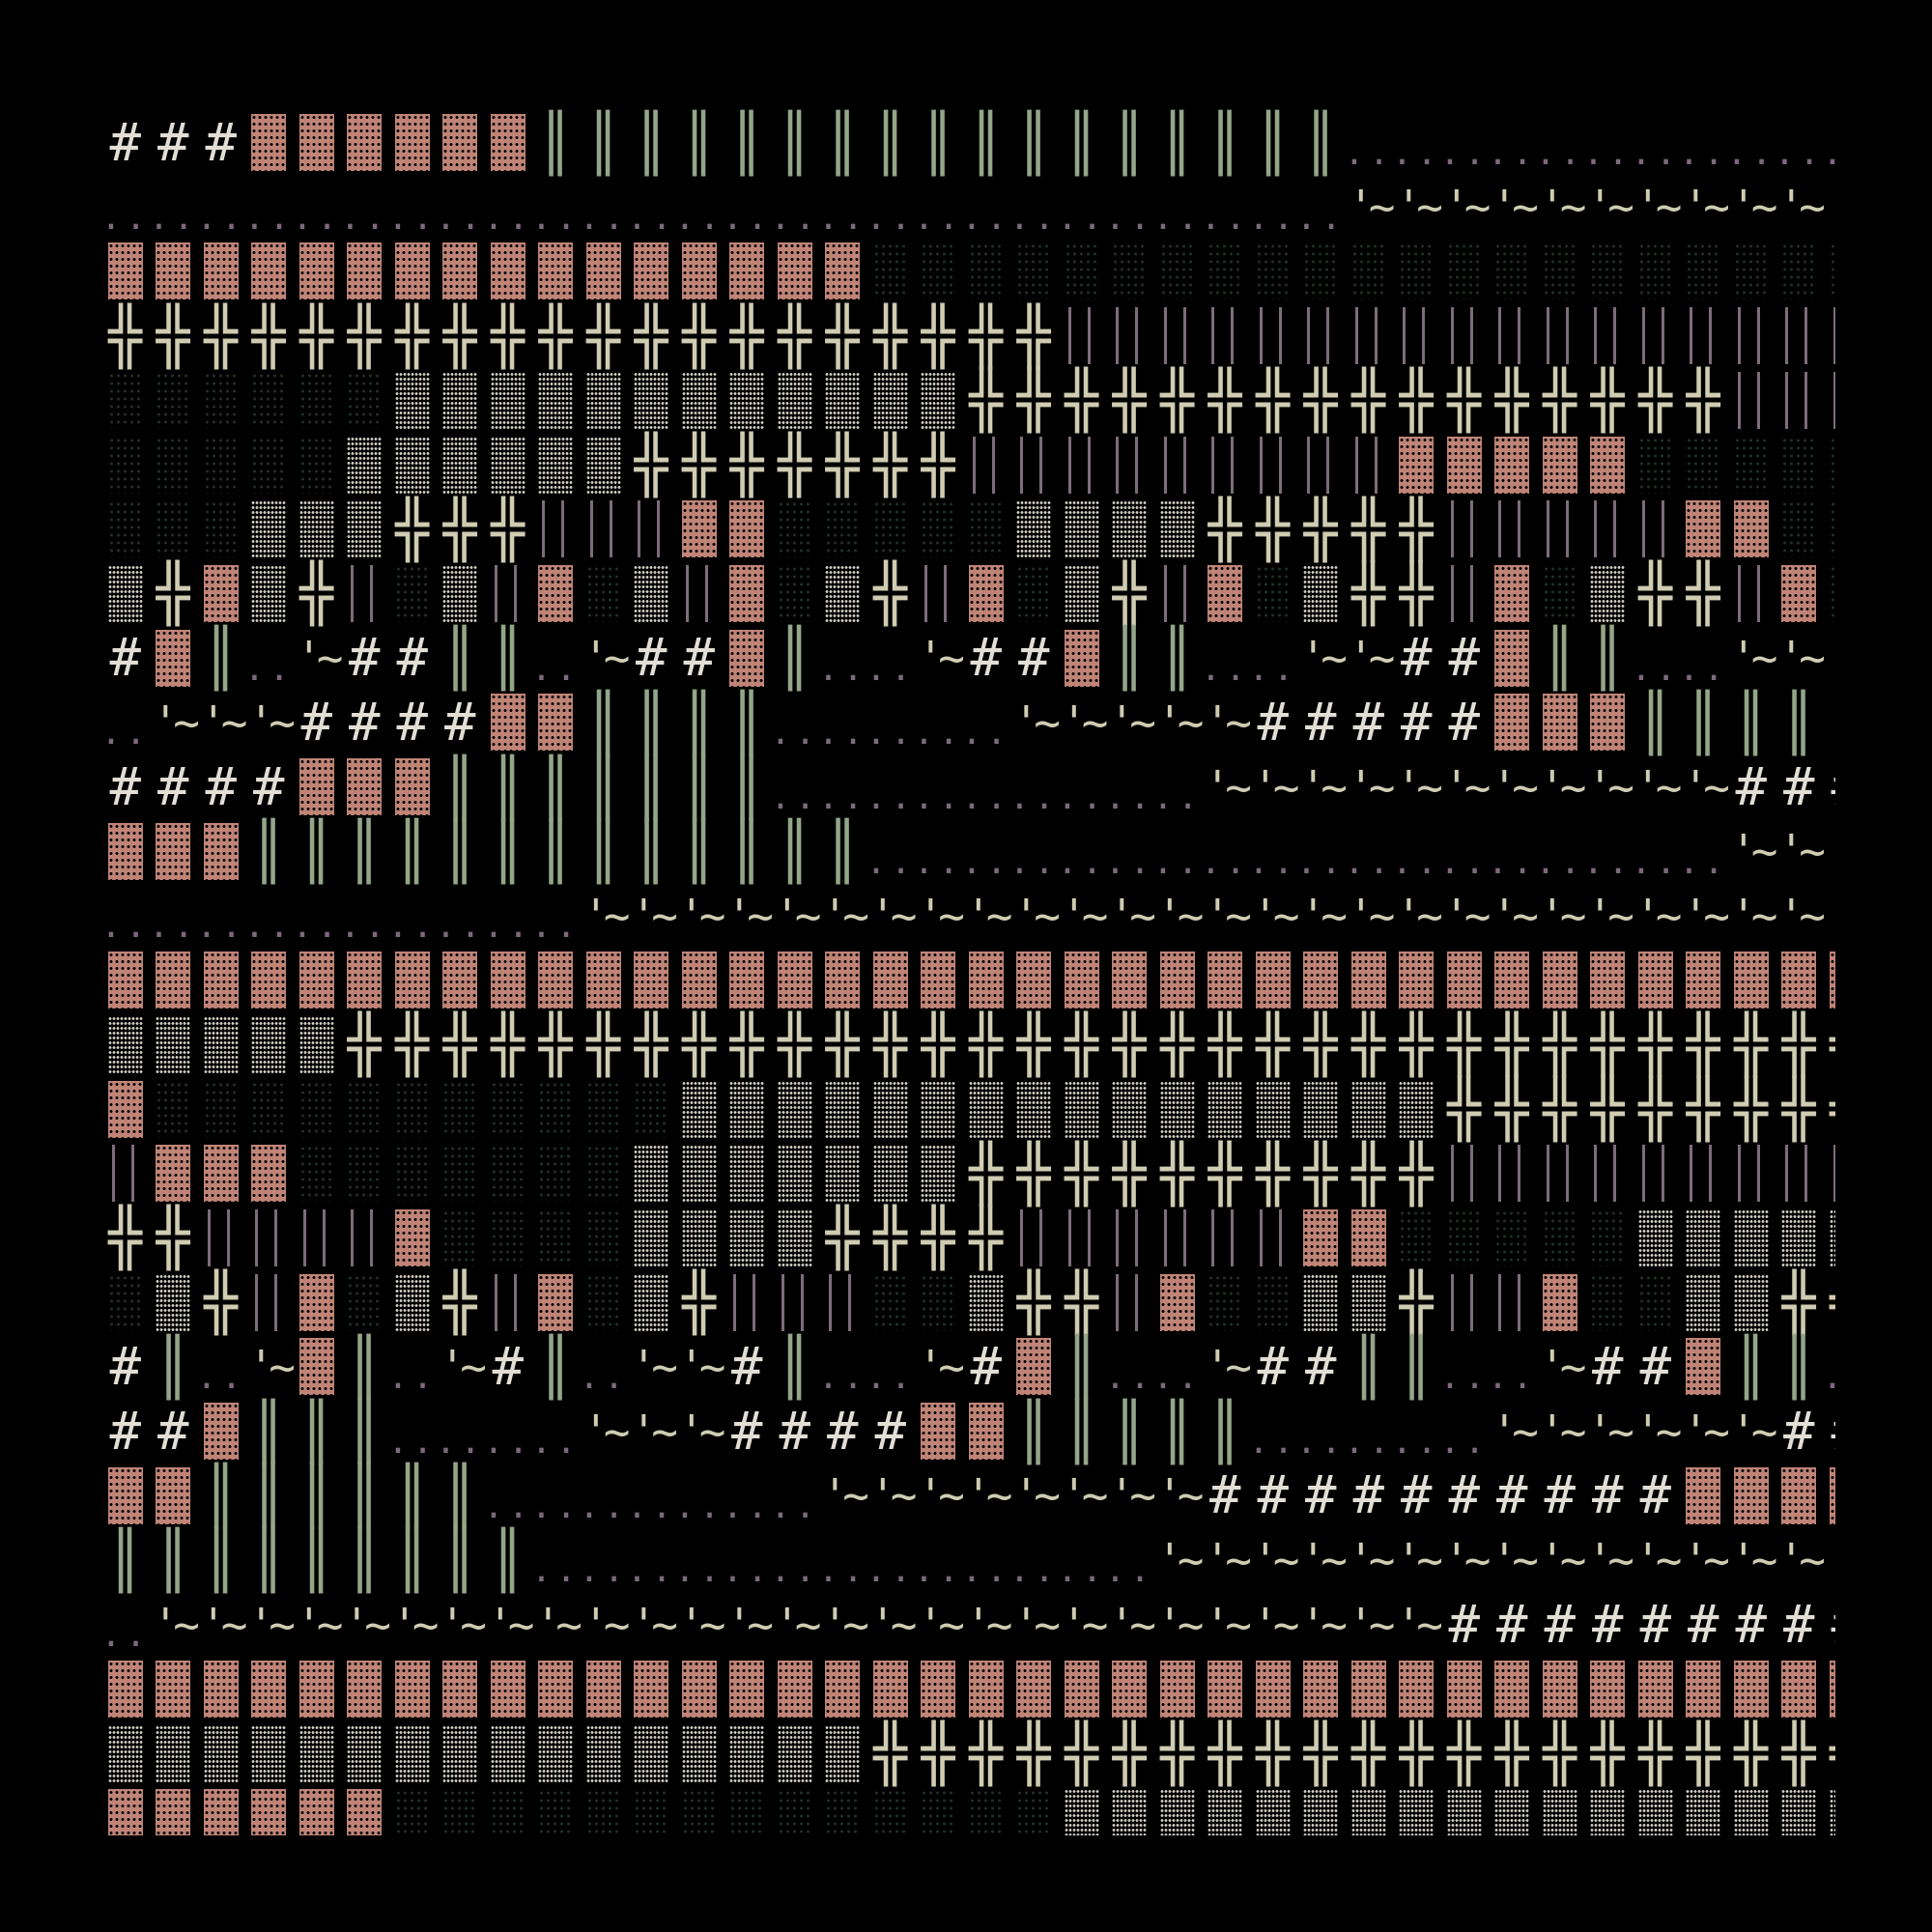 The image size is (1932, 1932). What do you see at coordinates (968, 335) in the screenshot?
I see `glyph-row: ╬ ╬ ╬ ╬ ╬ ╬ ╬ ╬ ╬ ╬ ╬ ╬ ╬ ╬ ╬ ╬ ╬ ╬ ╬ ╬` at bounding box center [968, 335].